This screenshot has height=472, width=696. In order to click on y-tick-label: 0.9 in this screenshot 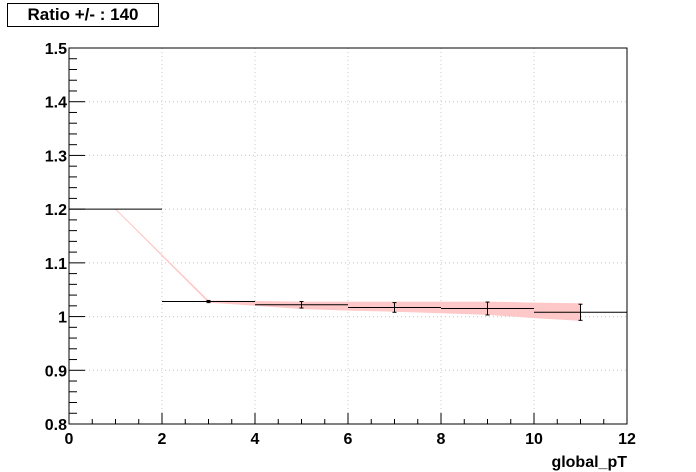, I will do `click(56, 371)`.